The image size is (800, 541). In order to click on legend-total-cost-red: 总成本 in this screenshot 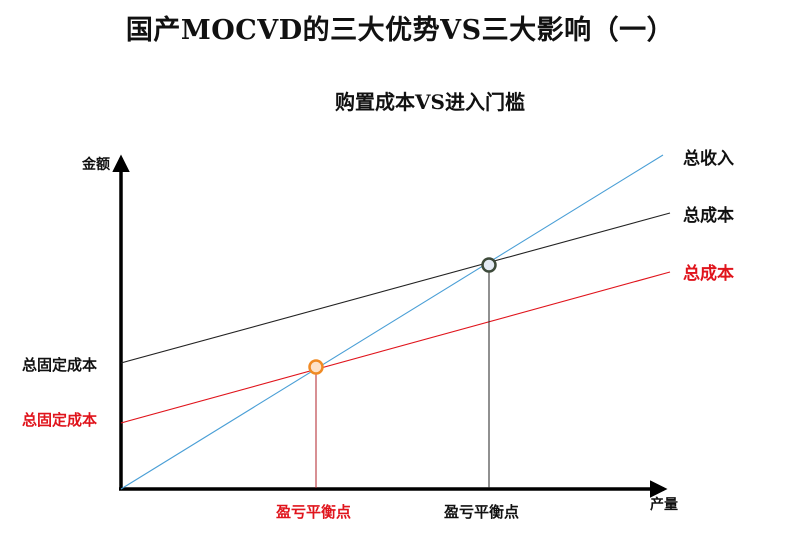, I will do `click(708, 274)`.